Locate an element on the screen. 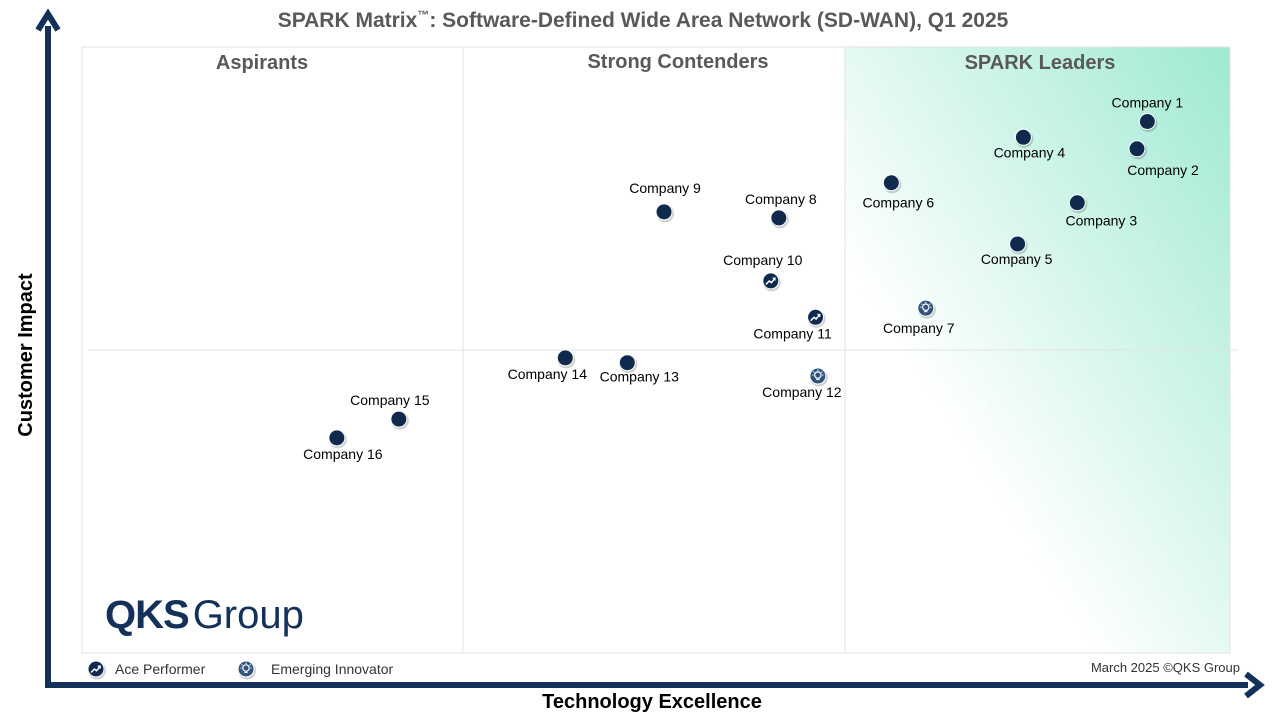 The width and height of the screenshot is (1280, 720). region-label-strong-contenders: Strong Contenders is located at coordinates (677, 62).